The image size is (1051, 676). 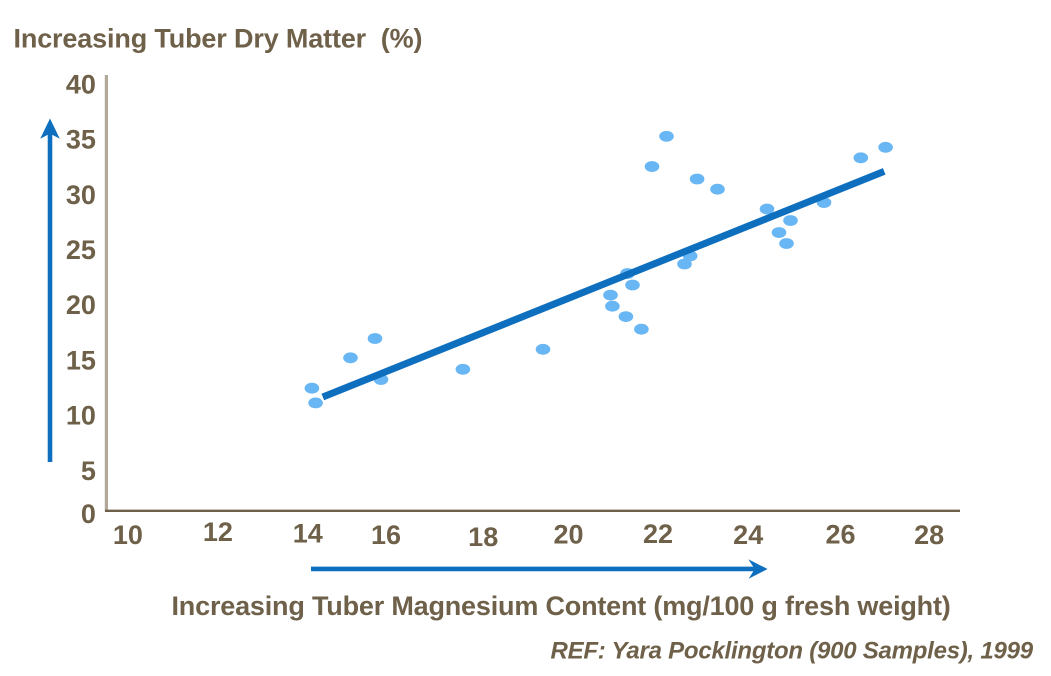 I want to click on svg-text: 22, so click(x=658, y=534).